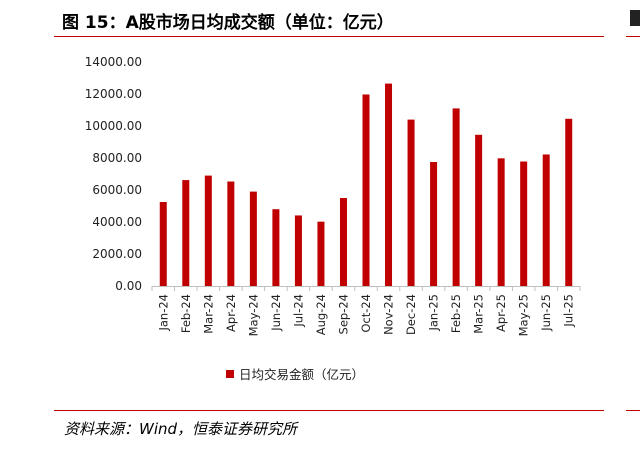 The image size is (640, 449). What do you see at coordinates (329, 36) in the screenshot?
I see `top-divider` at bounding box center [329, 36].